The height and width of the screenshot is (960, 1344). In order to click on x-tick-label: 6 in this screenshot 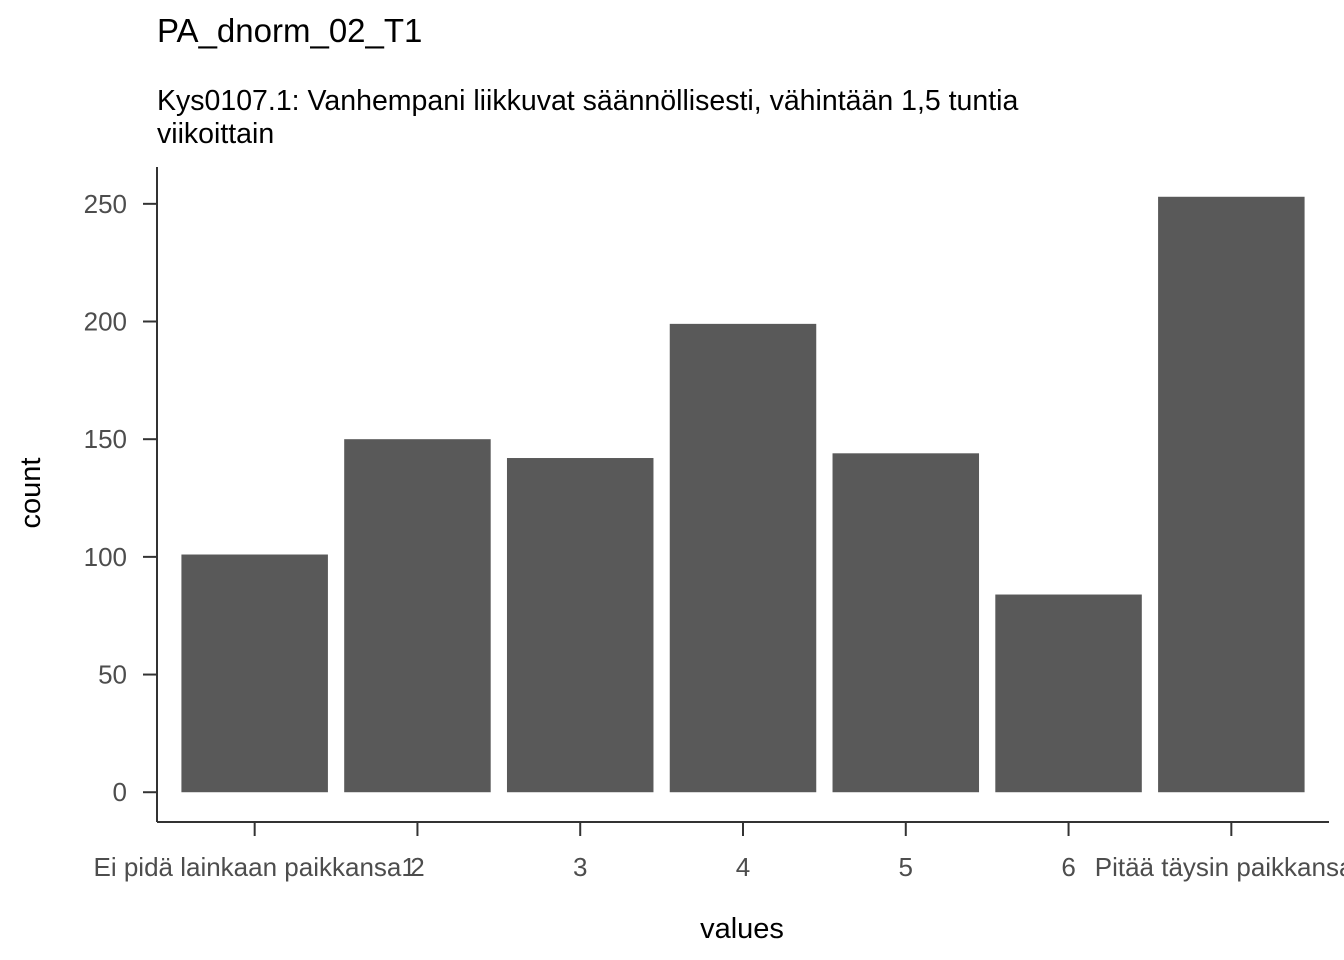, I will do `click(1068, 867)`.